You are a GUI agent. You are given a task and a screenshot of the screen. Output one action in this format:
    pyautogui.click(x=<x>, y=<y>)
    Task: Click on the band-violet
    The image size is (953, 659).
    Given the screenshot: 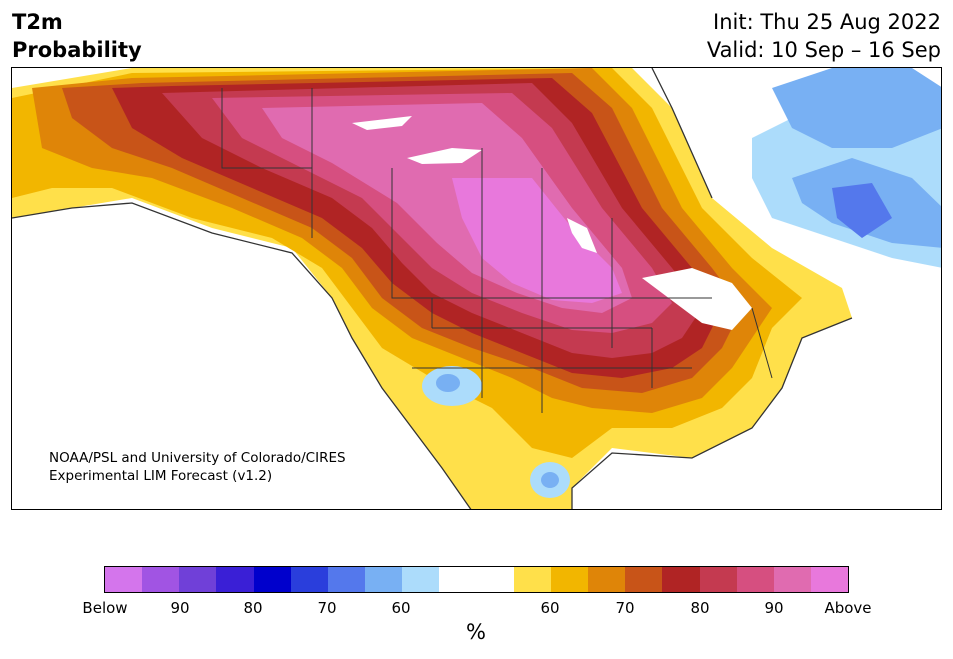 What is the action you would take?
    pyautogui.click(x=537, y=240)
    